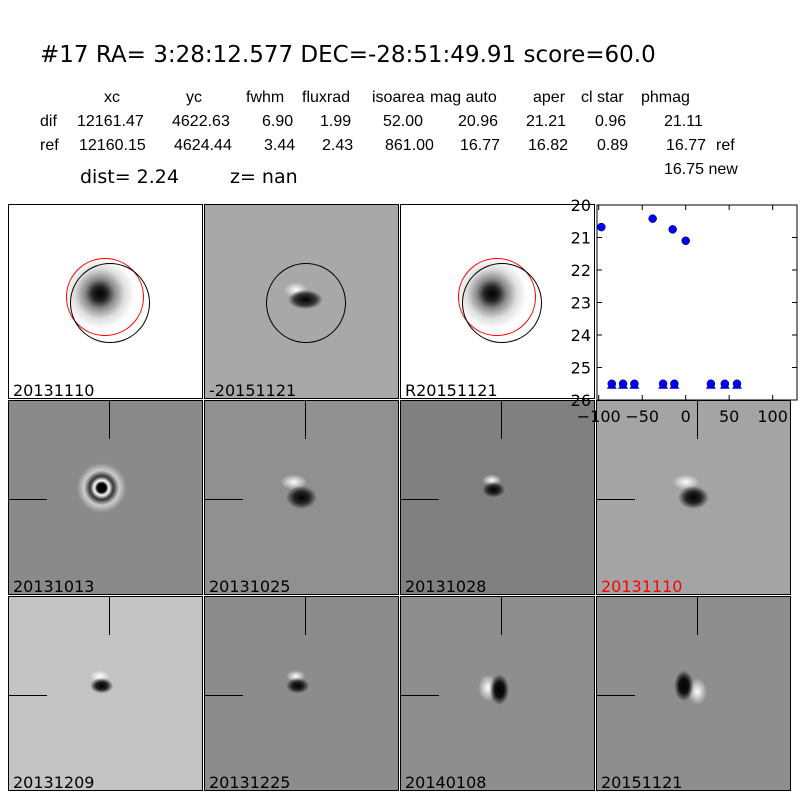  I want to click on row-label: ref, so click(49, 145).